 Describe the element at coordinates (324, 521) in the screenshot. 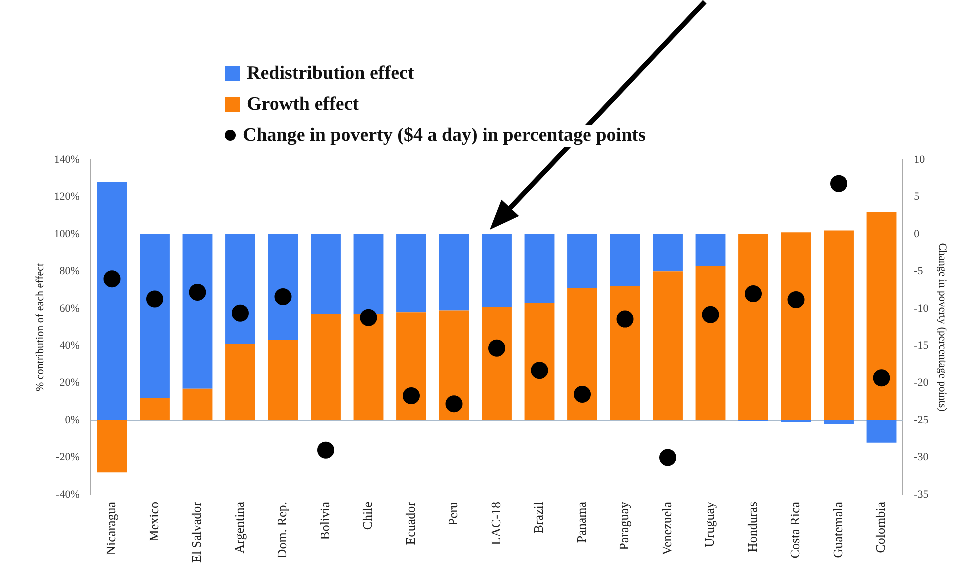

I see `x-tick-label: Bolivia` at that location.